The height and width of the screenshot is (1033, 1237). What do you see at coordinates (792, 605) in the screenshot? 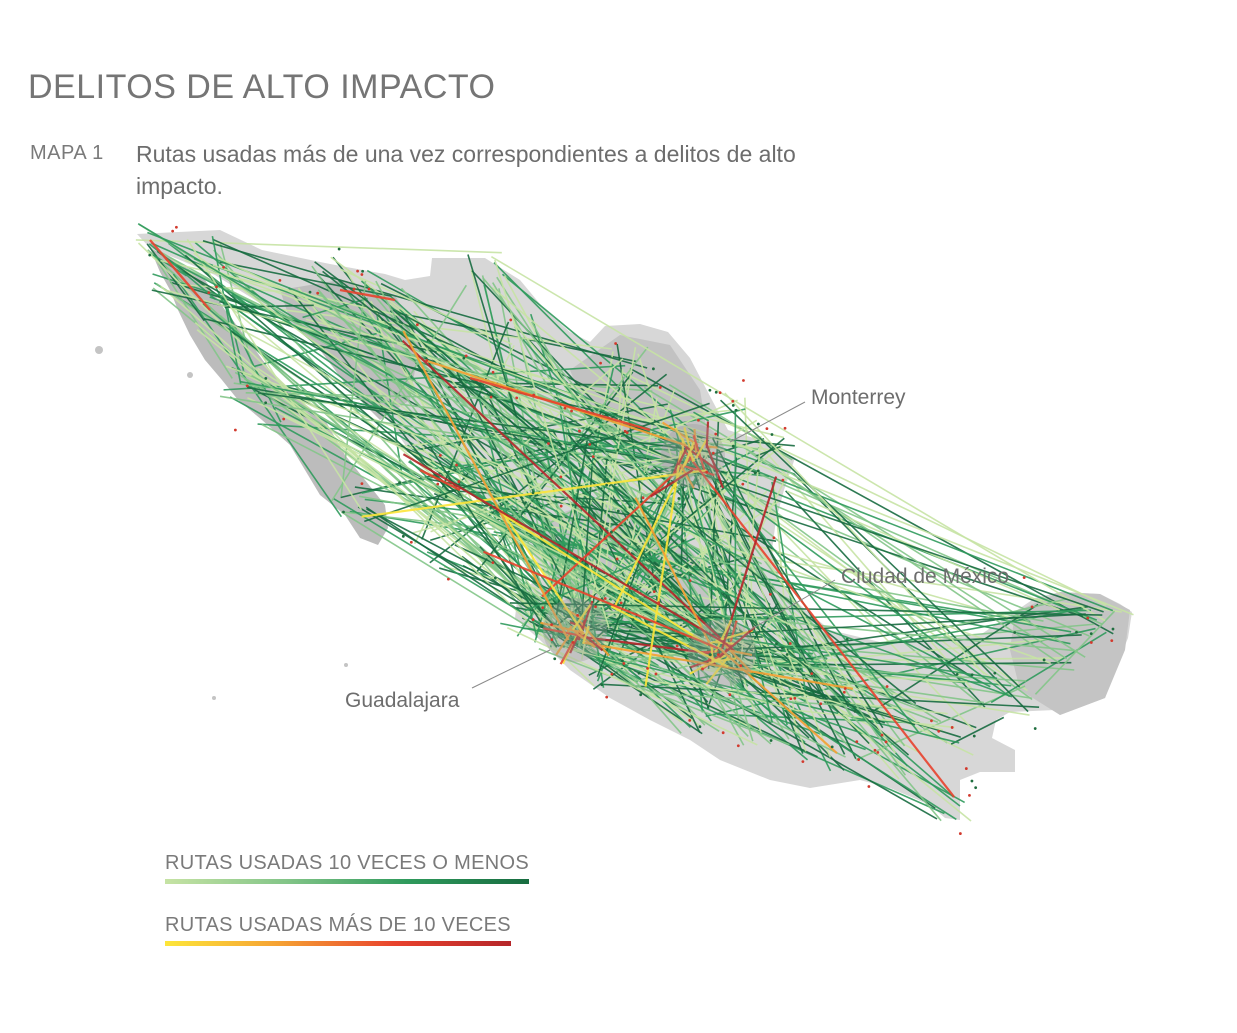
I see `cdmx-leader` at bounding box center [792, 605].